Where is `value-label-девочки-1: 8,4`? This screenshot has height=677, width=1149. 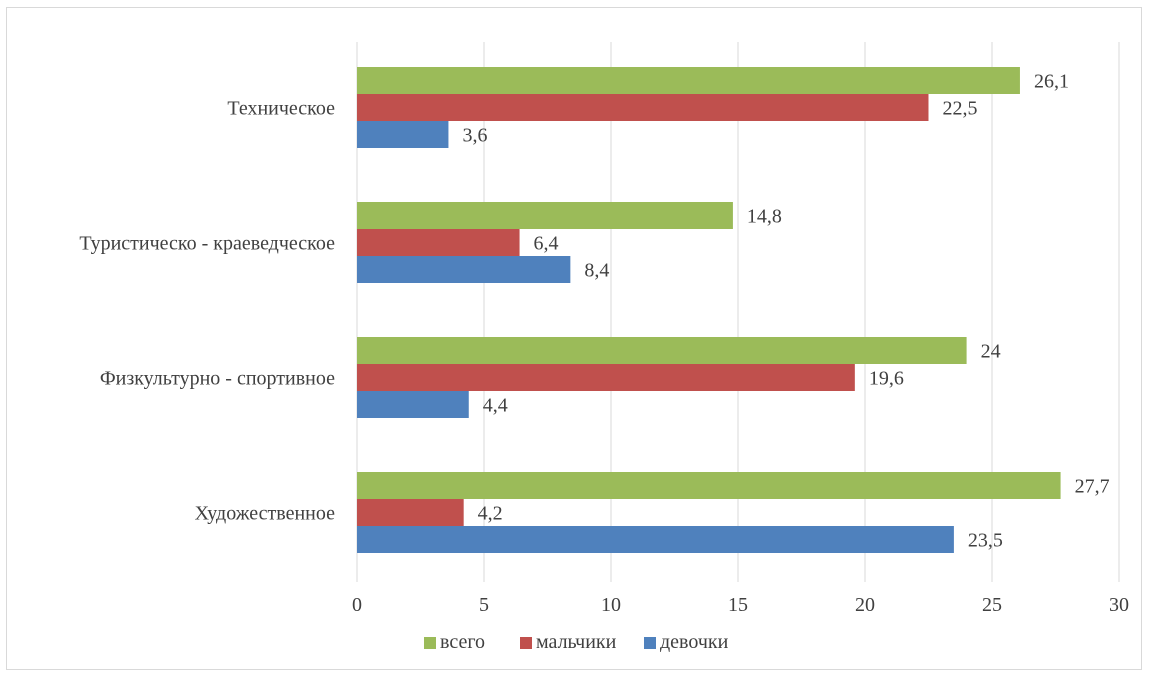
value-label-девочки-1: 8,4 is located at coordinates (596, 271).